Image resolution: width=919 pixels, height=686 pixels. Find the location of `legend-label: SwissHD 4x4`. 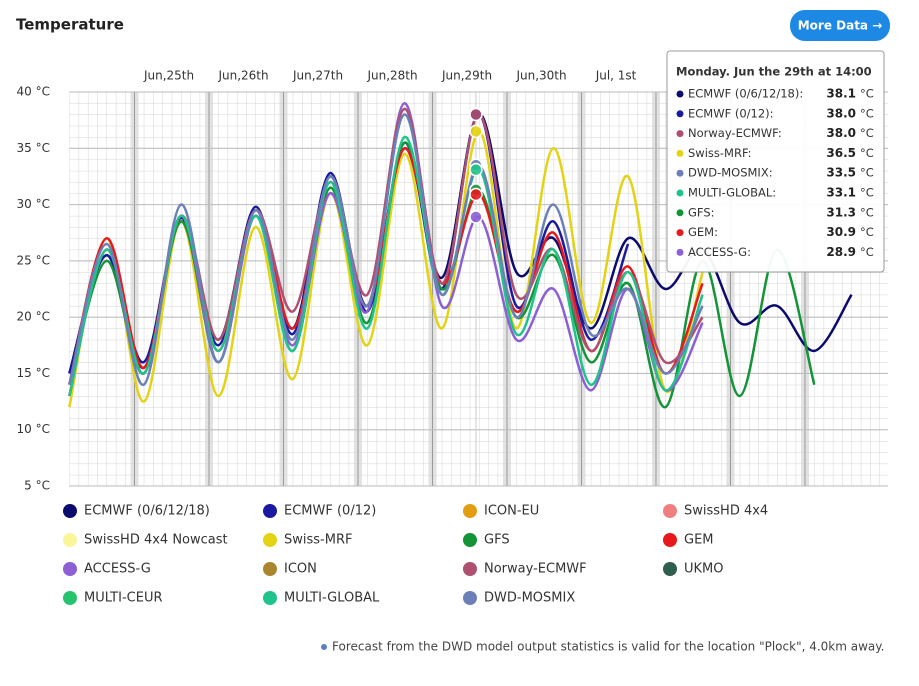

legend-label: SwissHD 4x4 is located at coordinates (726, 511).